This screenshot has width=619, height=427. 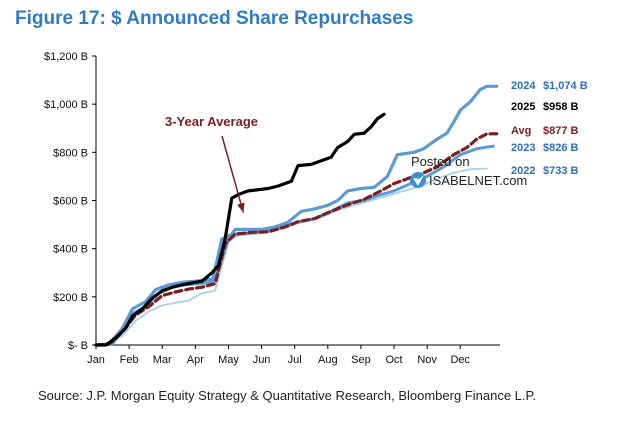 I want to click on series-label-2025-year: 2025, so click(x=523, y=107).